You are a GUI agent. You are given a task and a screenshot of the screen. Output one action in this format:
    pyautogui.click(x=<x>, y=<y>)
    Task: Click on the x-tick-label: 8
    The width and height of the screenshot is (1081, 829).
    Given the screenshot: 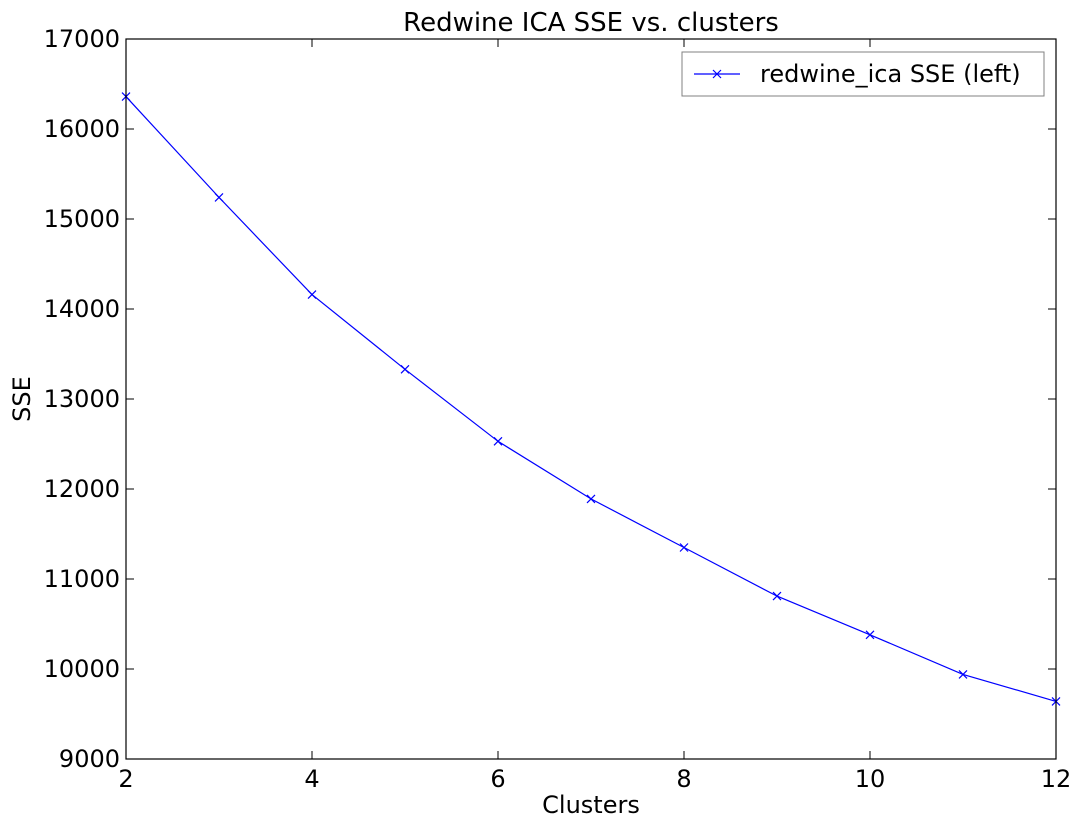 What is the action you would take?
    pyautogui.click(x=683, y=779)
    